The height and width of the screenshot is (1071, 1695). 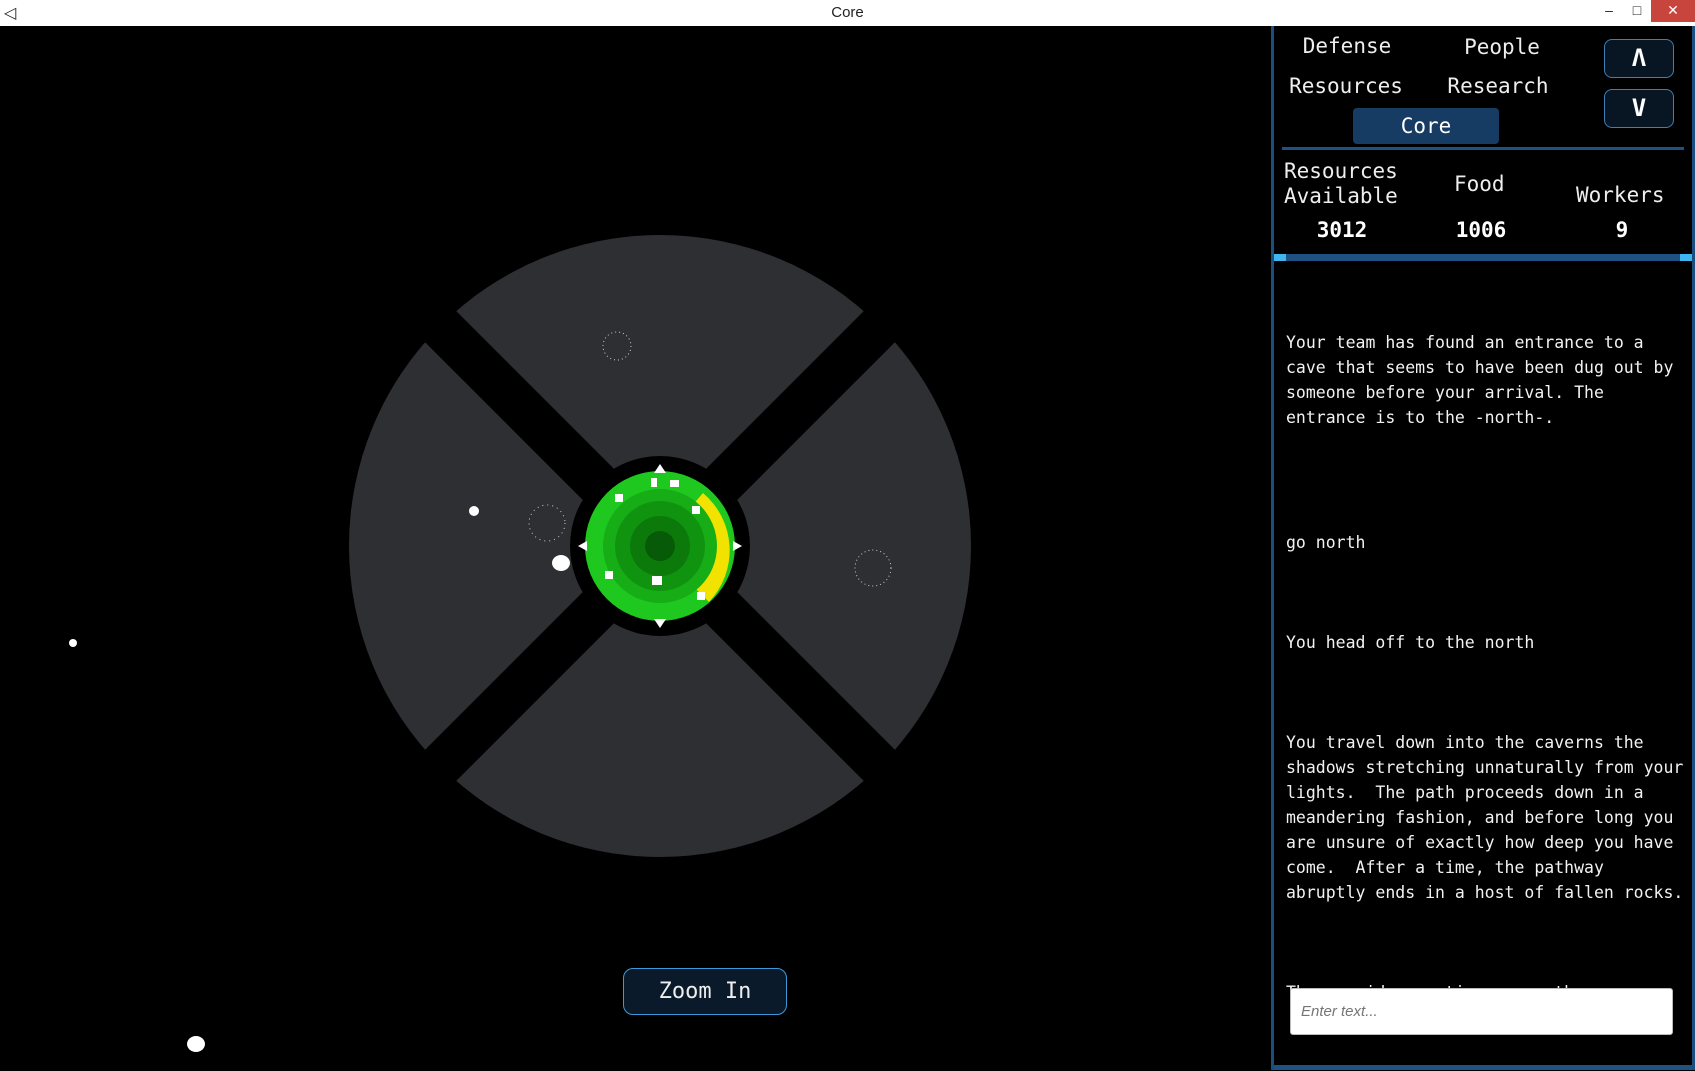 What do you see at coordinates (1481, 1011) in the screenshot?
I see `command-input` at bounding box center [1481, 1011].